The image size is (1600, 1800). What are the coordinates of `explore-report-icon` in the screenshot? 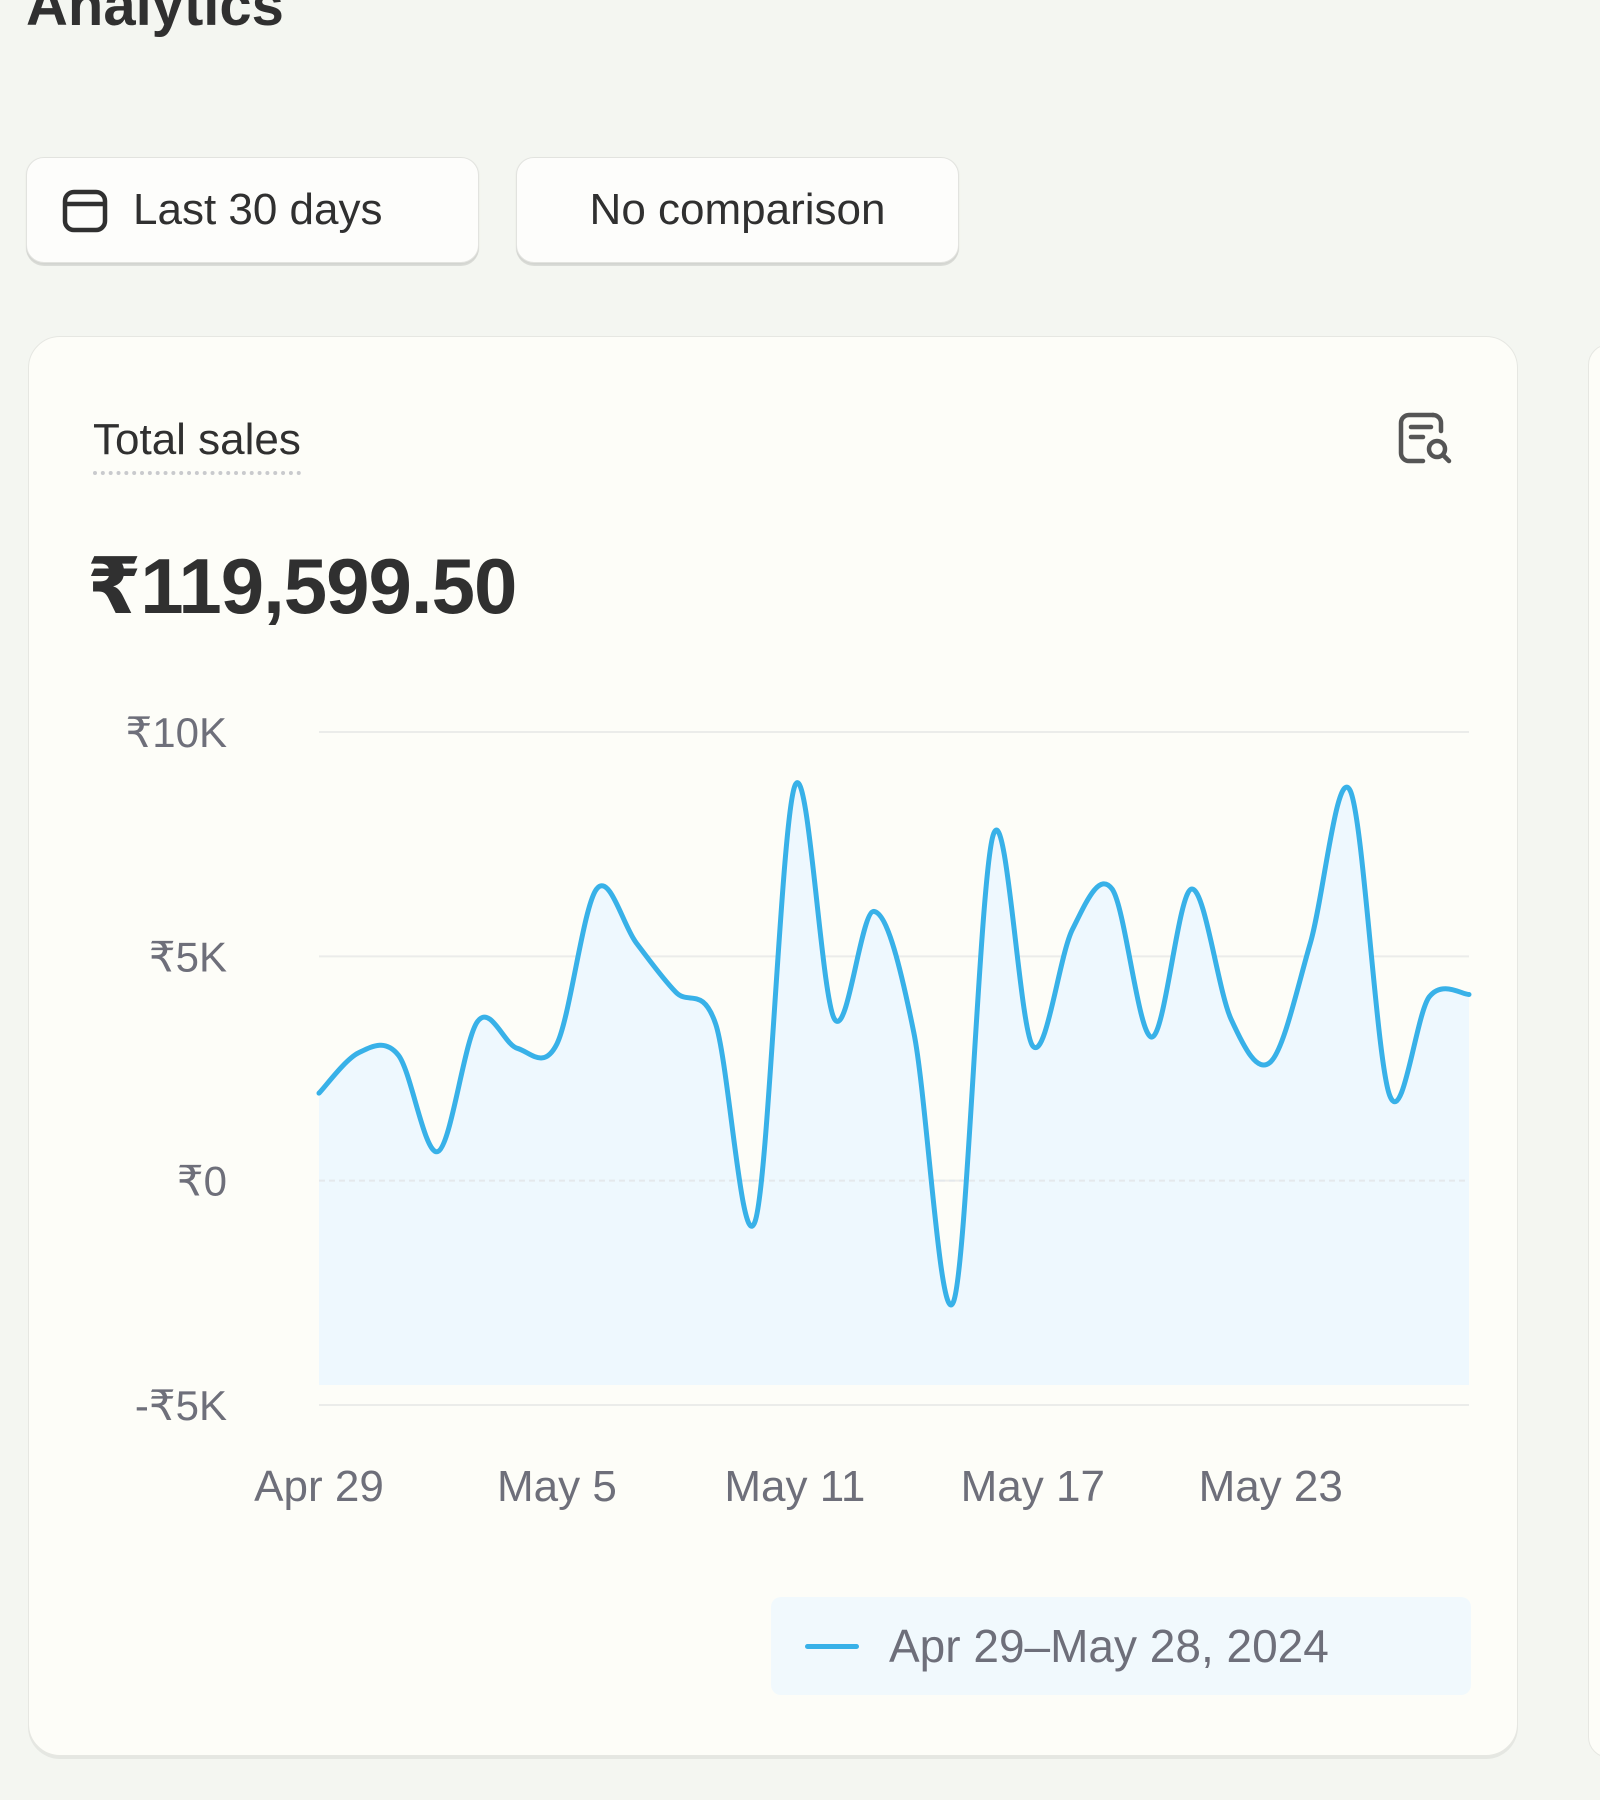 It's located at (1425, 439).